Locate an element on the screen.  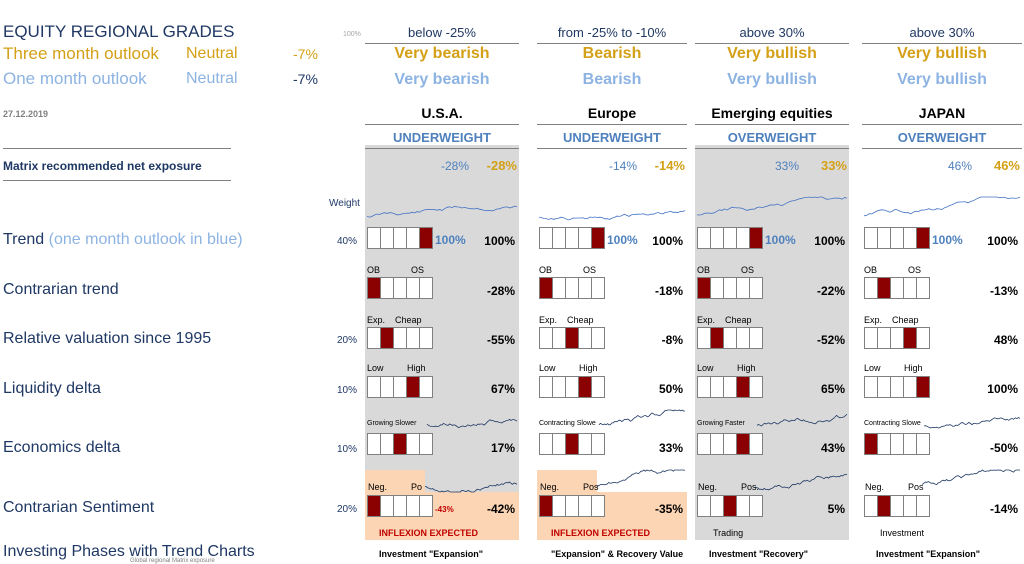
liquidity-value: 100% is located at coordinates (1002, 389).